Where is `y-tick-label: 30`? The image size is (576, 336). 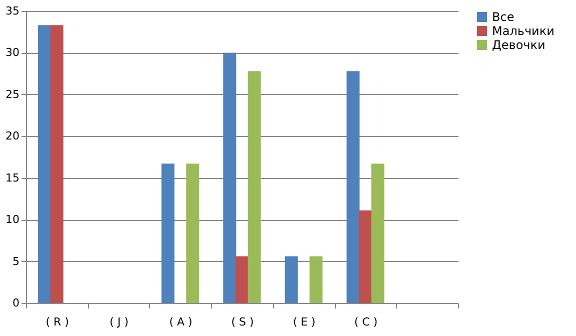 y-tick-label: 30 is located at coordinates (13, 53).